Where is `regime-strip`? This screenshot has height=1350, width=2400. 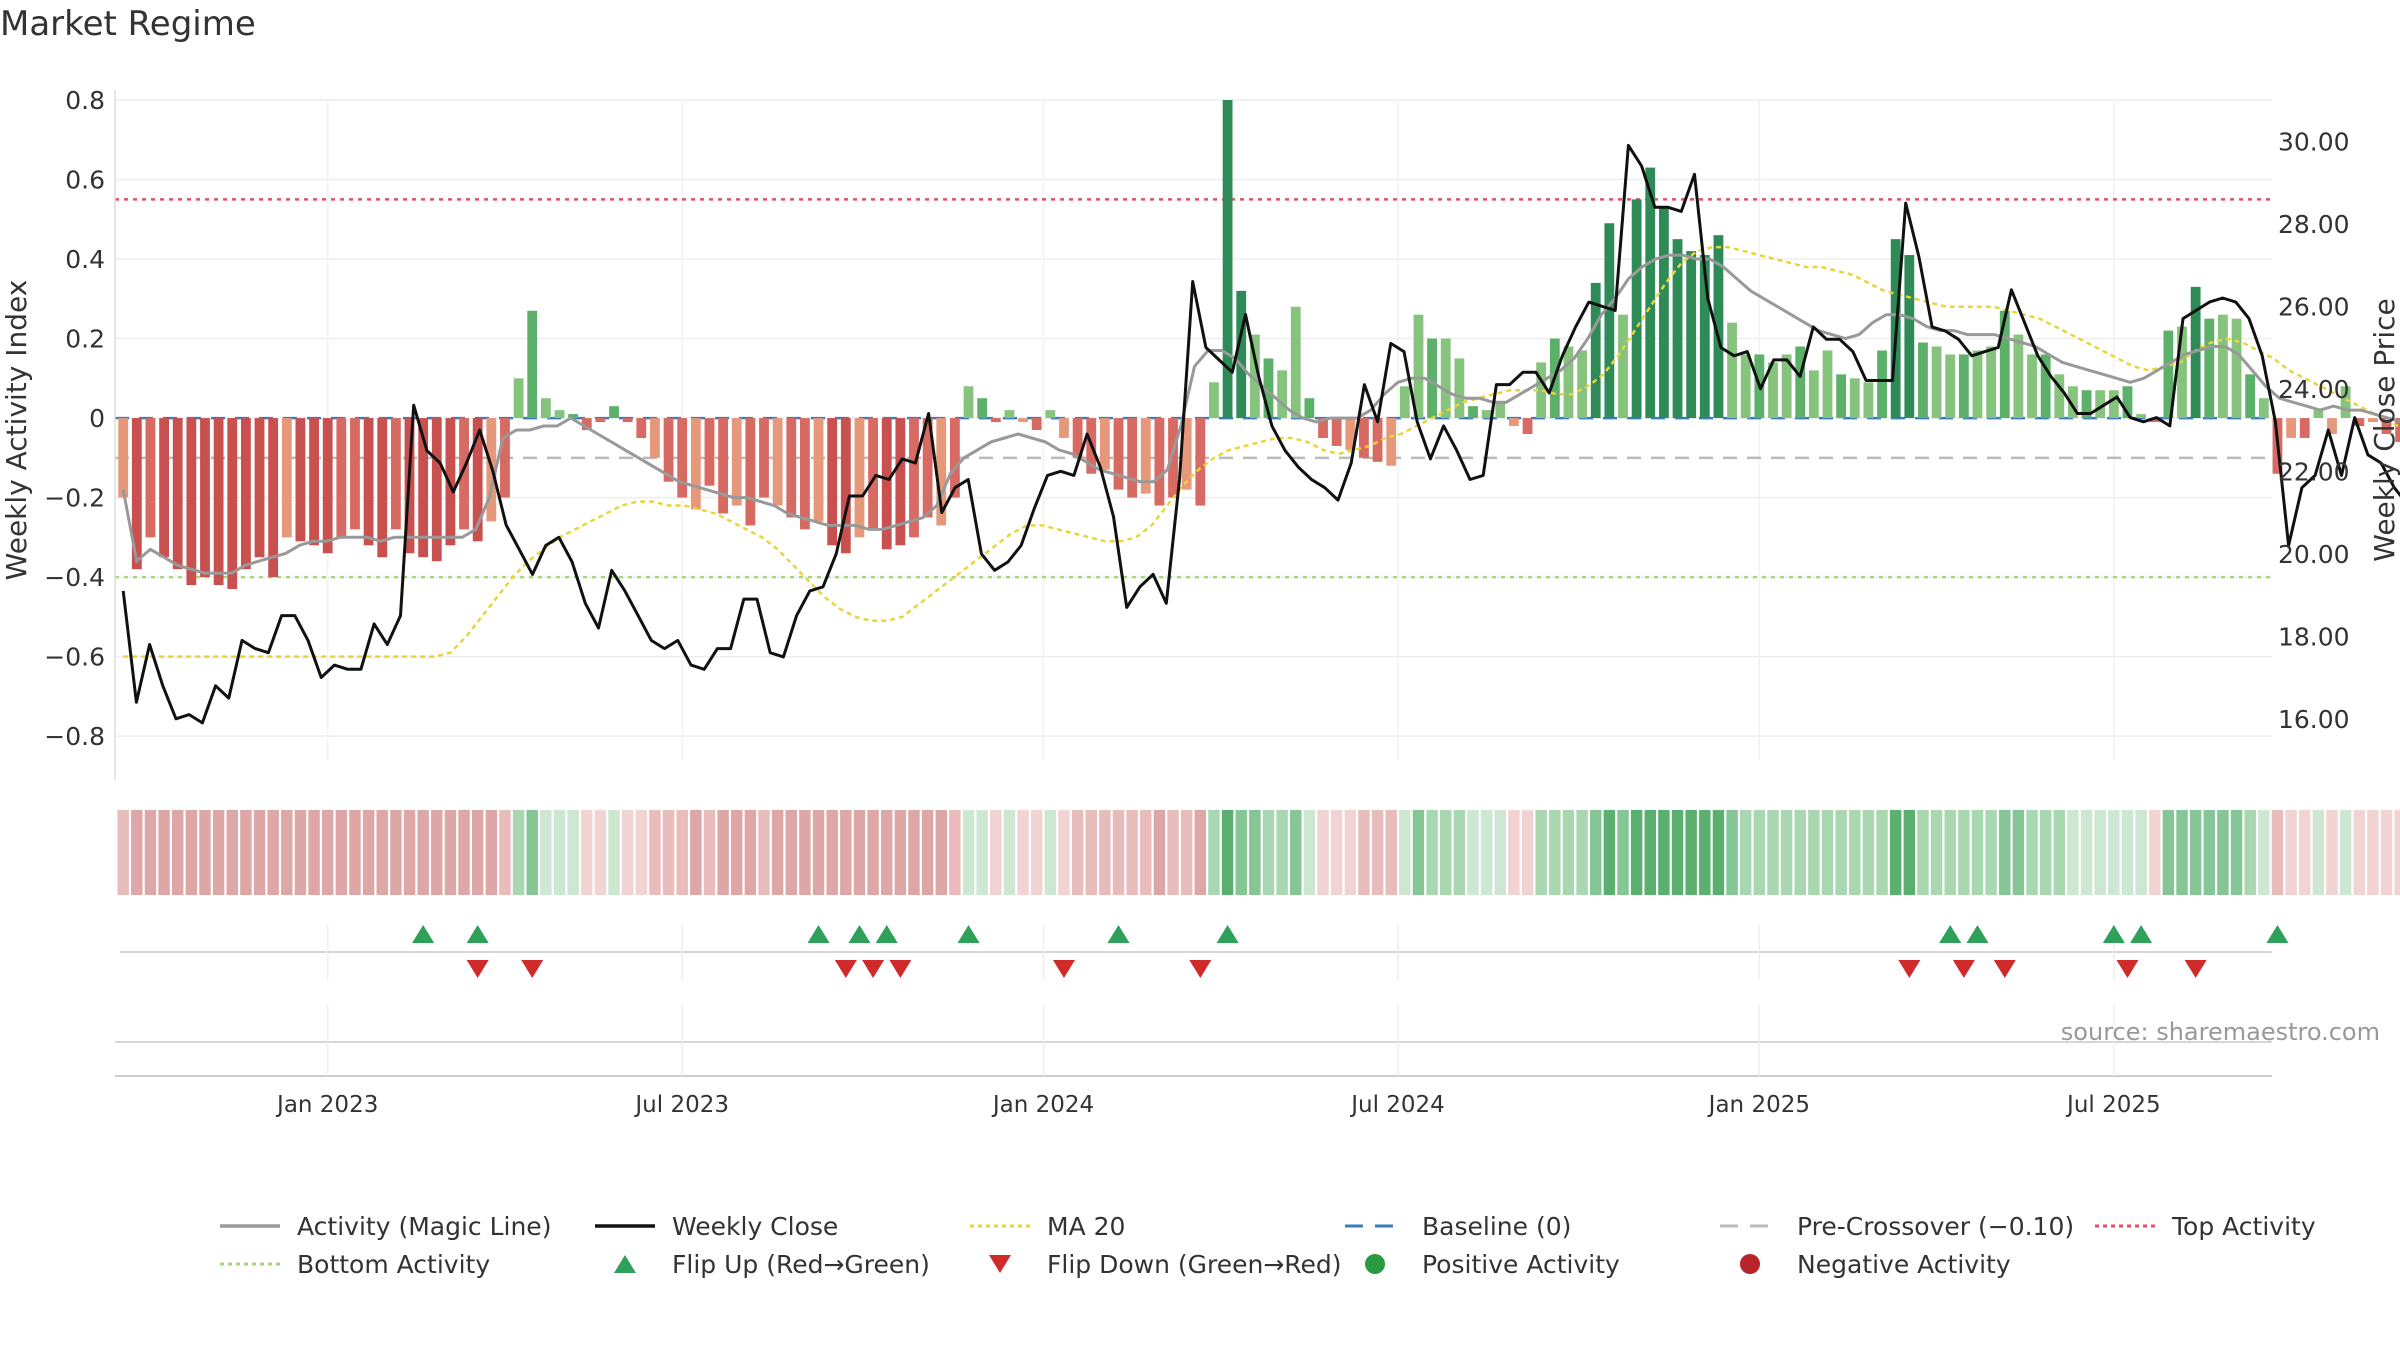
regime-strip is located at coordinates (1258, 852).